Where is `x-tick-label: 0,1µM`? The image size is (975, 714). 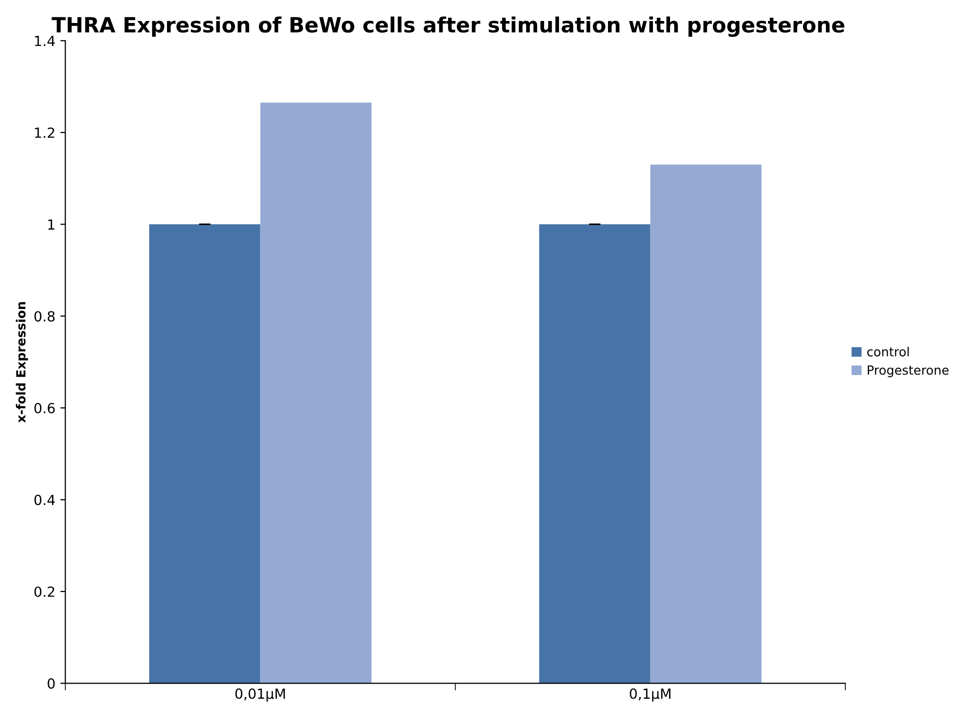 x-tick-label: 0,1µM is located at coordinates (650, 695).